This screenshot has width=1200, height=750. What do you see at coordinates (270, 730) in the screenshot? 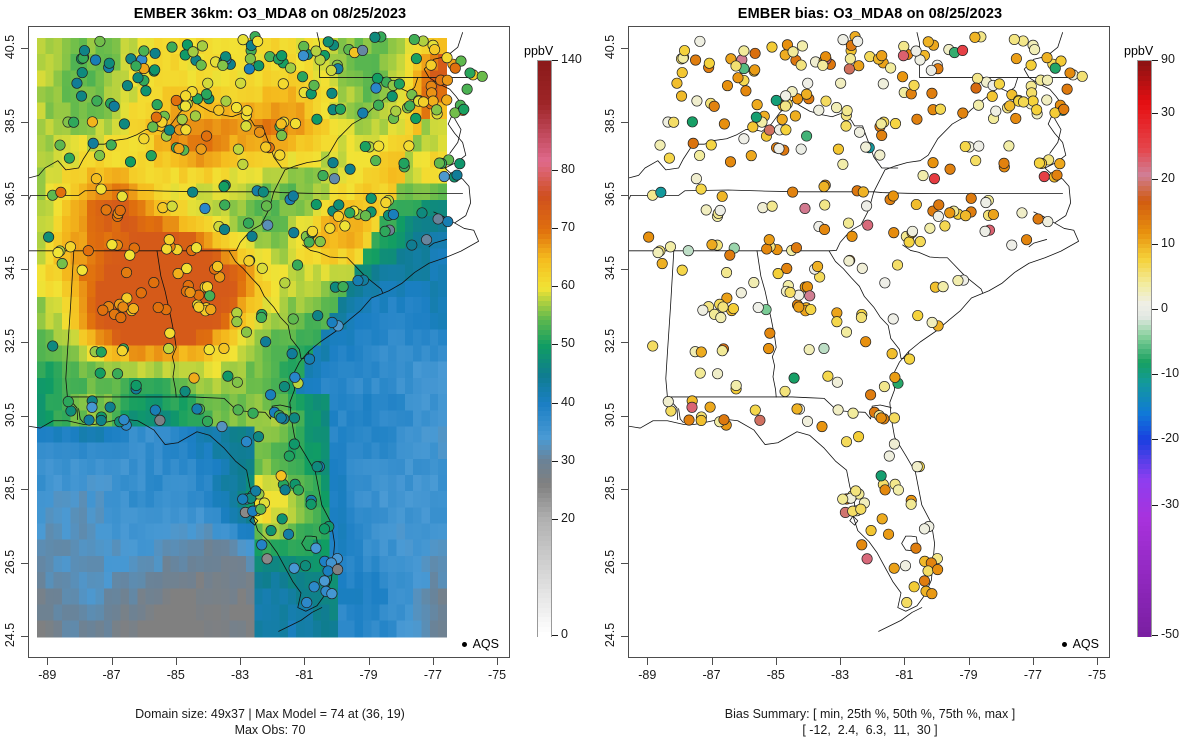
I see `caption-model-line2: Max Obs: 70` at bounding box center [270, 730].